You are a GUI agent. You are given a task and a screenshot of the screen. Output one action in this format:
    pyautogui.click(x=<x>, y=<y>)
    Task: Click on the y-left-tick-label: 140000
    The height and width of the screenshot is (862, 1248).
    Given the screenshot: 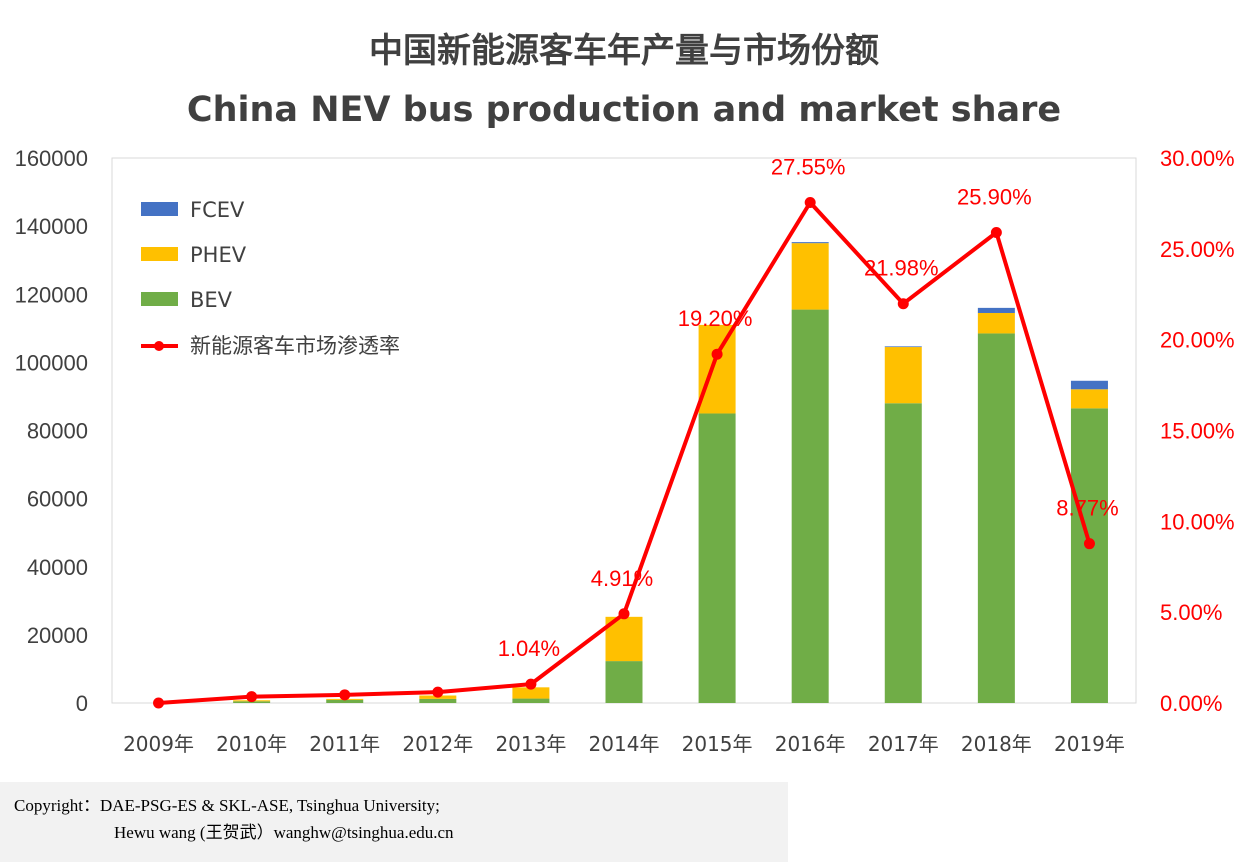 What is the action you would take?
    pyautogui.click(x=51, y=226)
    